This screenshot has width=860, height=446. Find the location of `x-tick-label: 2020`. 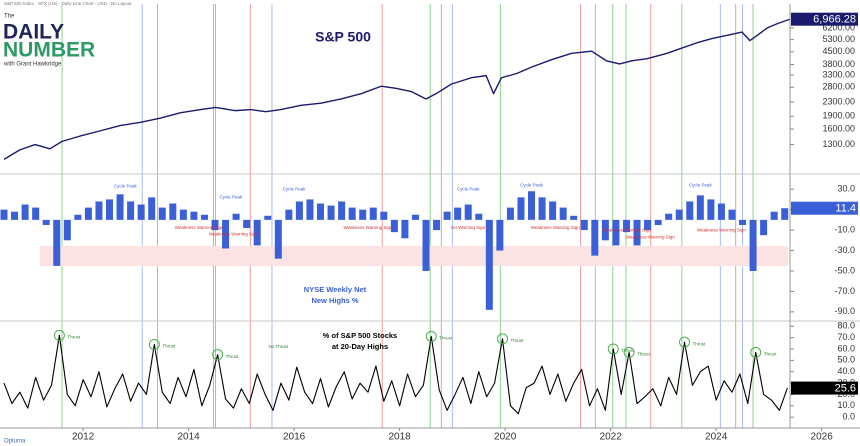

x-tick-label: 2020 is located at coordinates (505, 437).